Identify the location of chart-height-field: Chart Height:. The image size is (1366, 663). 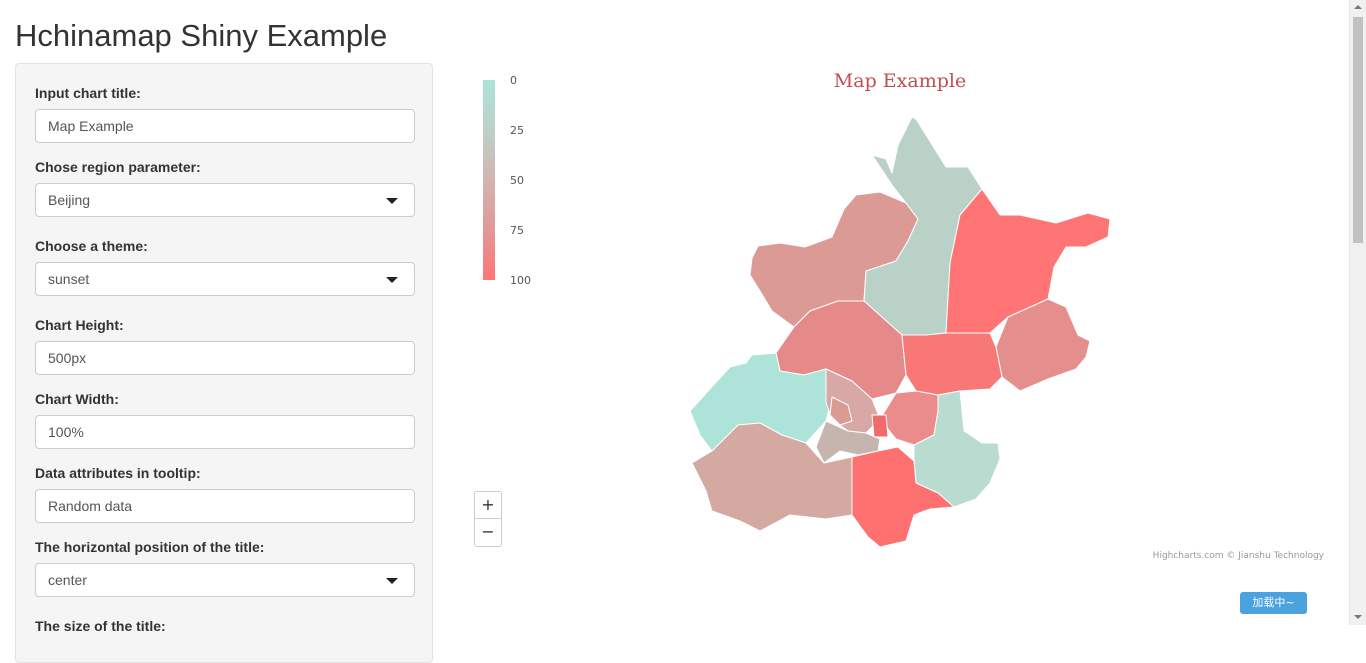
(225, 345).